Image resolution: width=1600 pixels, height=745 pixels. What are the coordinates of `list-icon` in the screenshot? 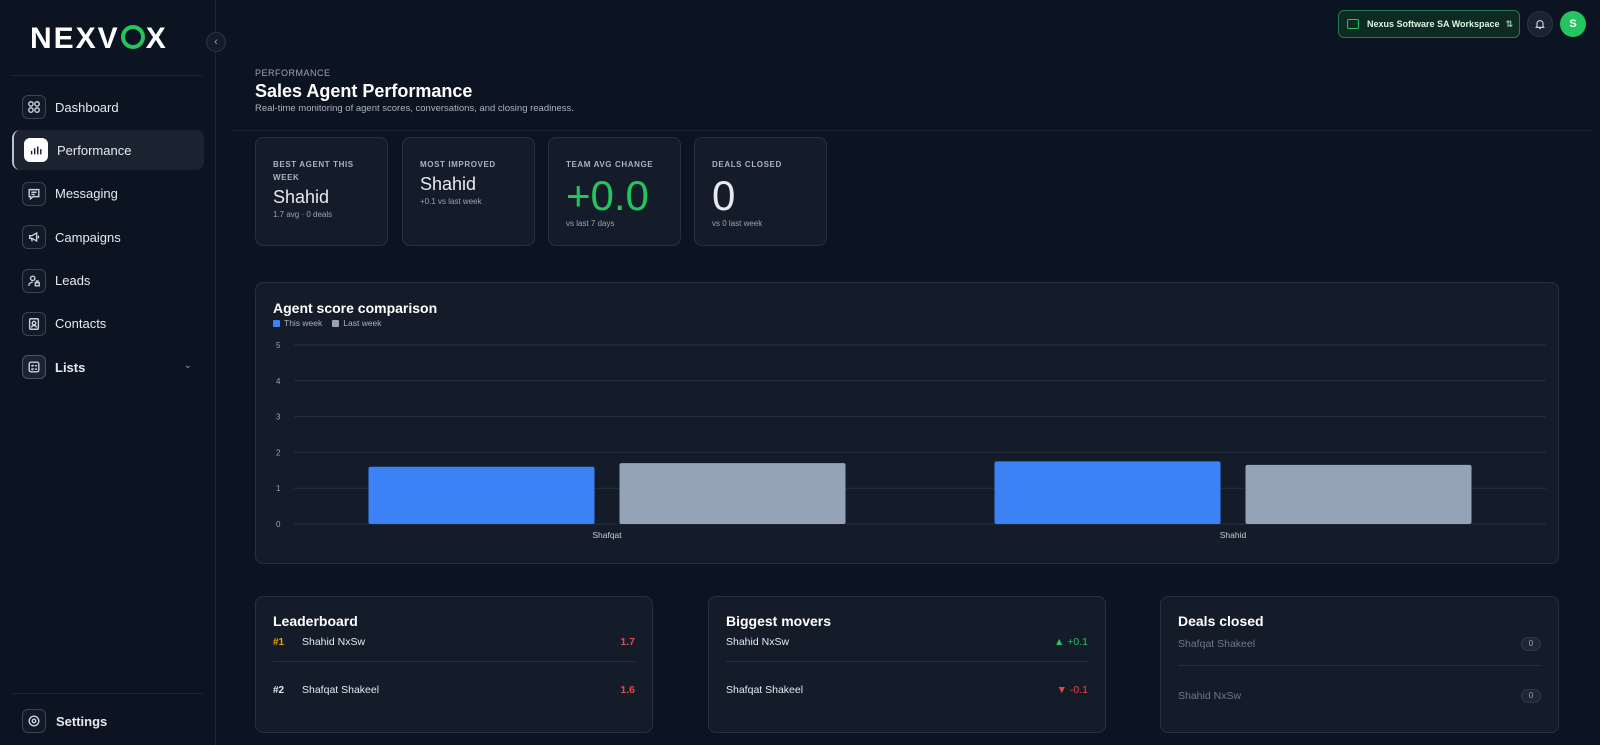 It's located at (34, 367).